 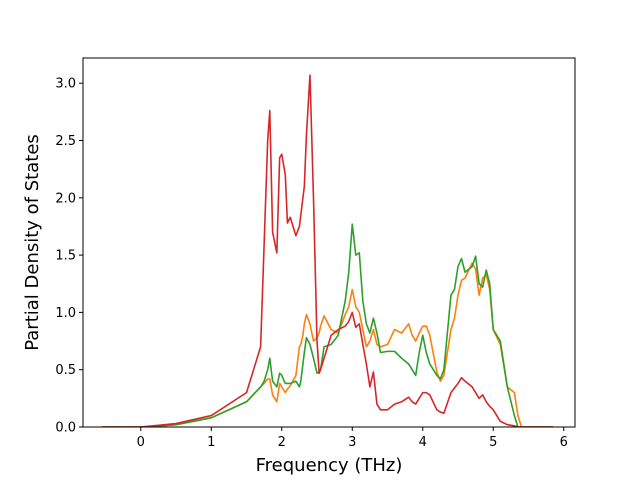 I want to click on y-axis-label: Partial Density of States, so click(x=32, y=242).